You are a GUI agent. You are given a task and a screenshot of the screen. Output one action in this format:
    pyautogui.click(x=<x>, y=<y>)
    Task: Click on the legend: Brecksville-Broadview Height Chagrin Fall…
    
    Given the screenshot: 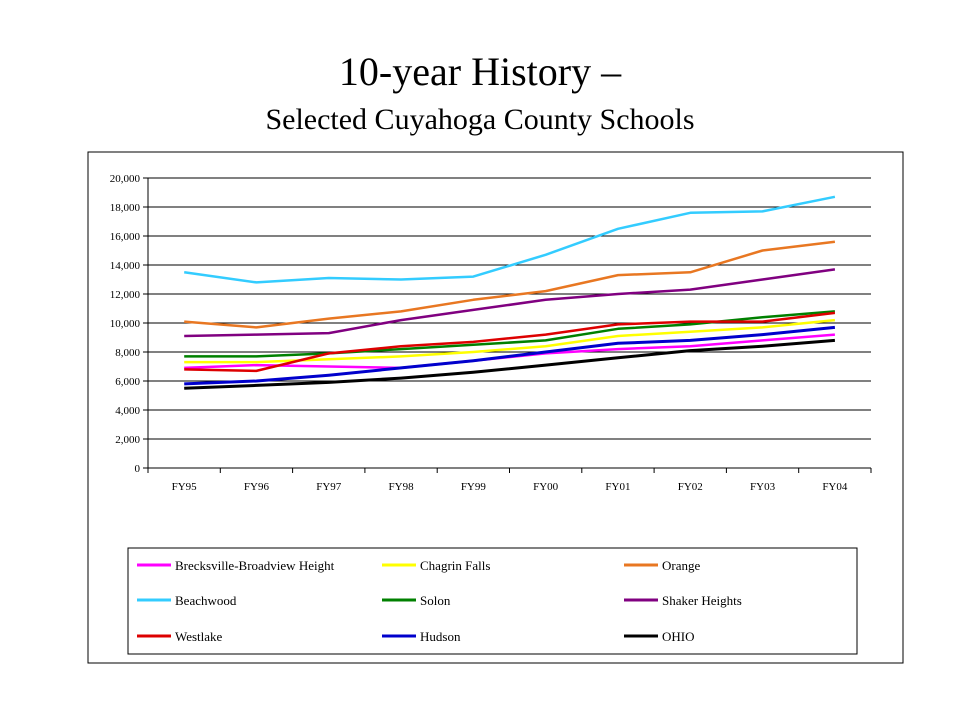 What is the action you would take?
    pyautogui.click(x=492, y=601)
    